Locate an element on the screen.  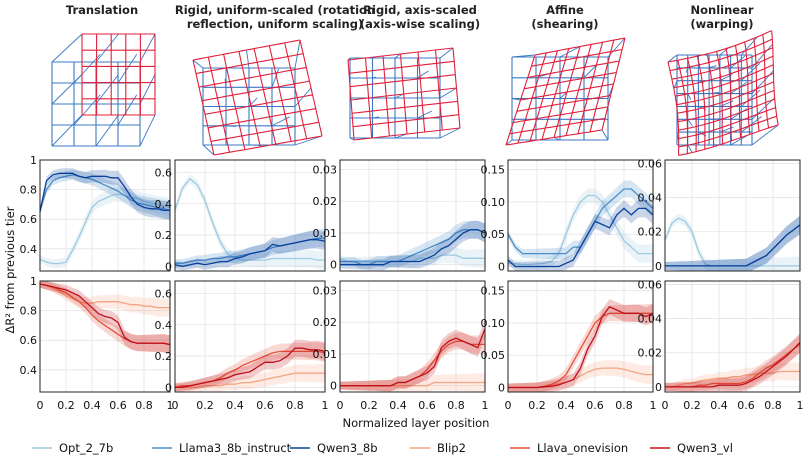
legend-item: Llama3_8b_instruct is located at coordinates (222, 448).